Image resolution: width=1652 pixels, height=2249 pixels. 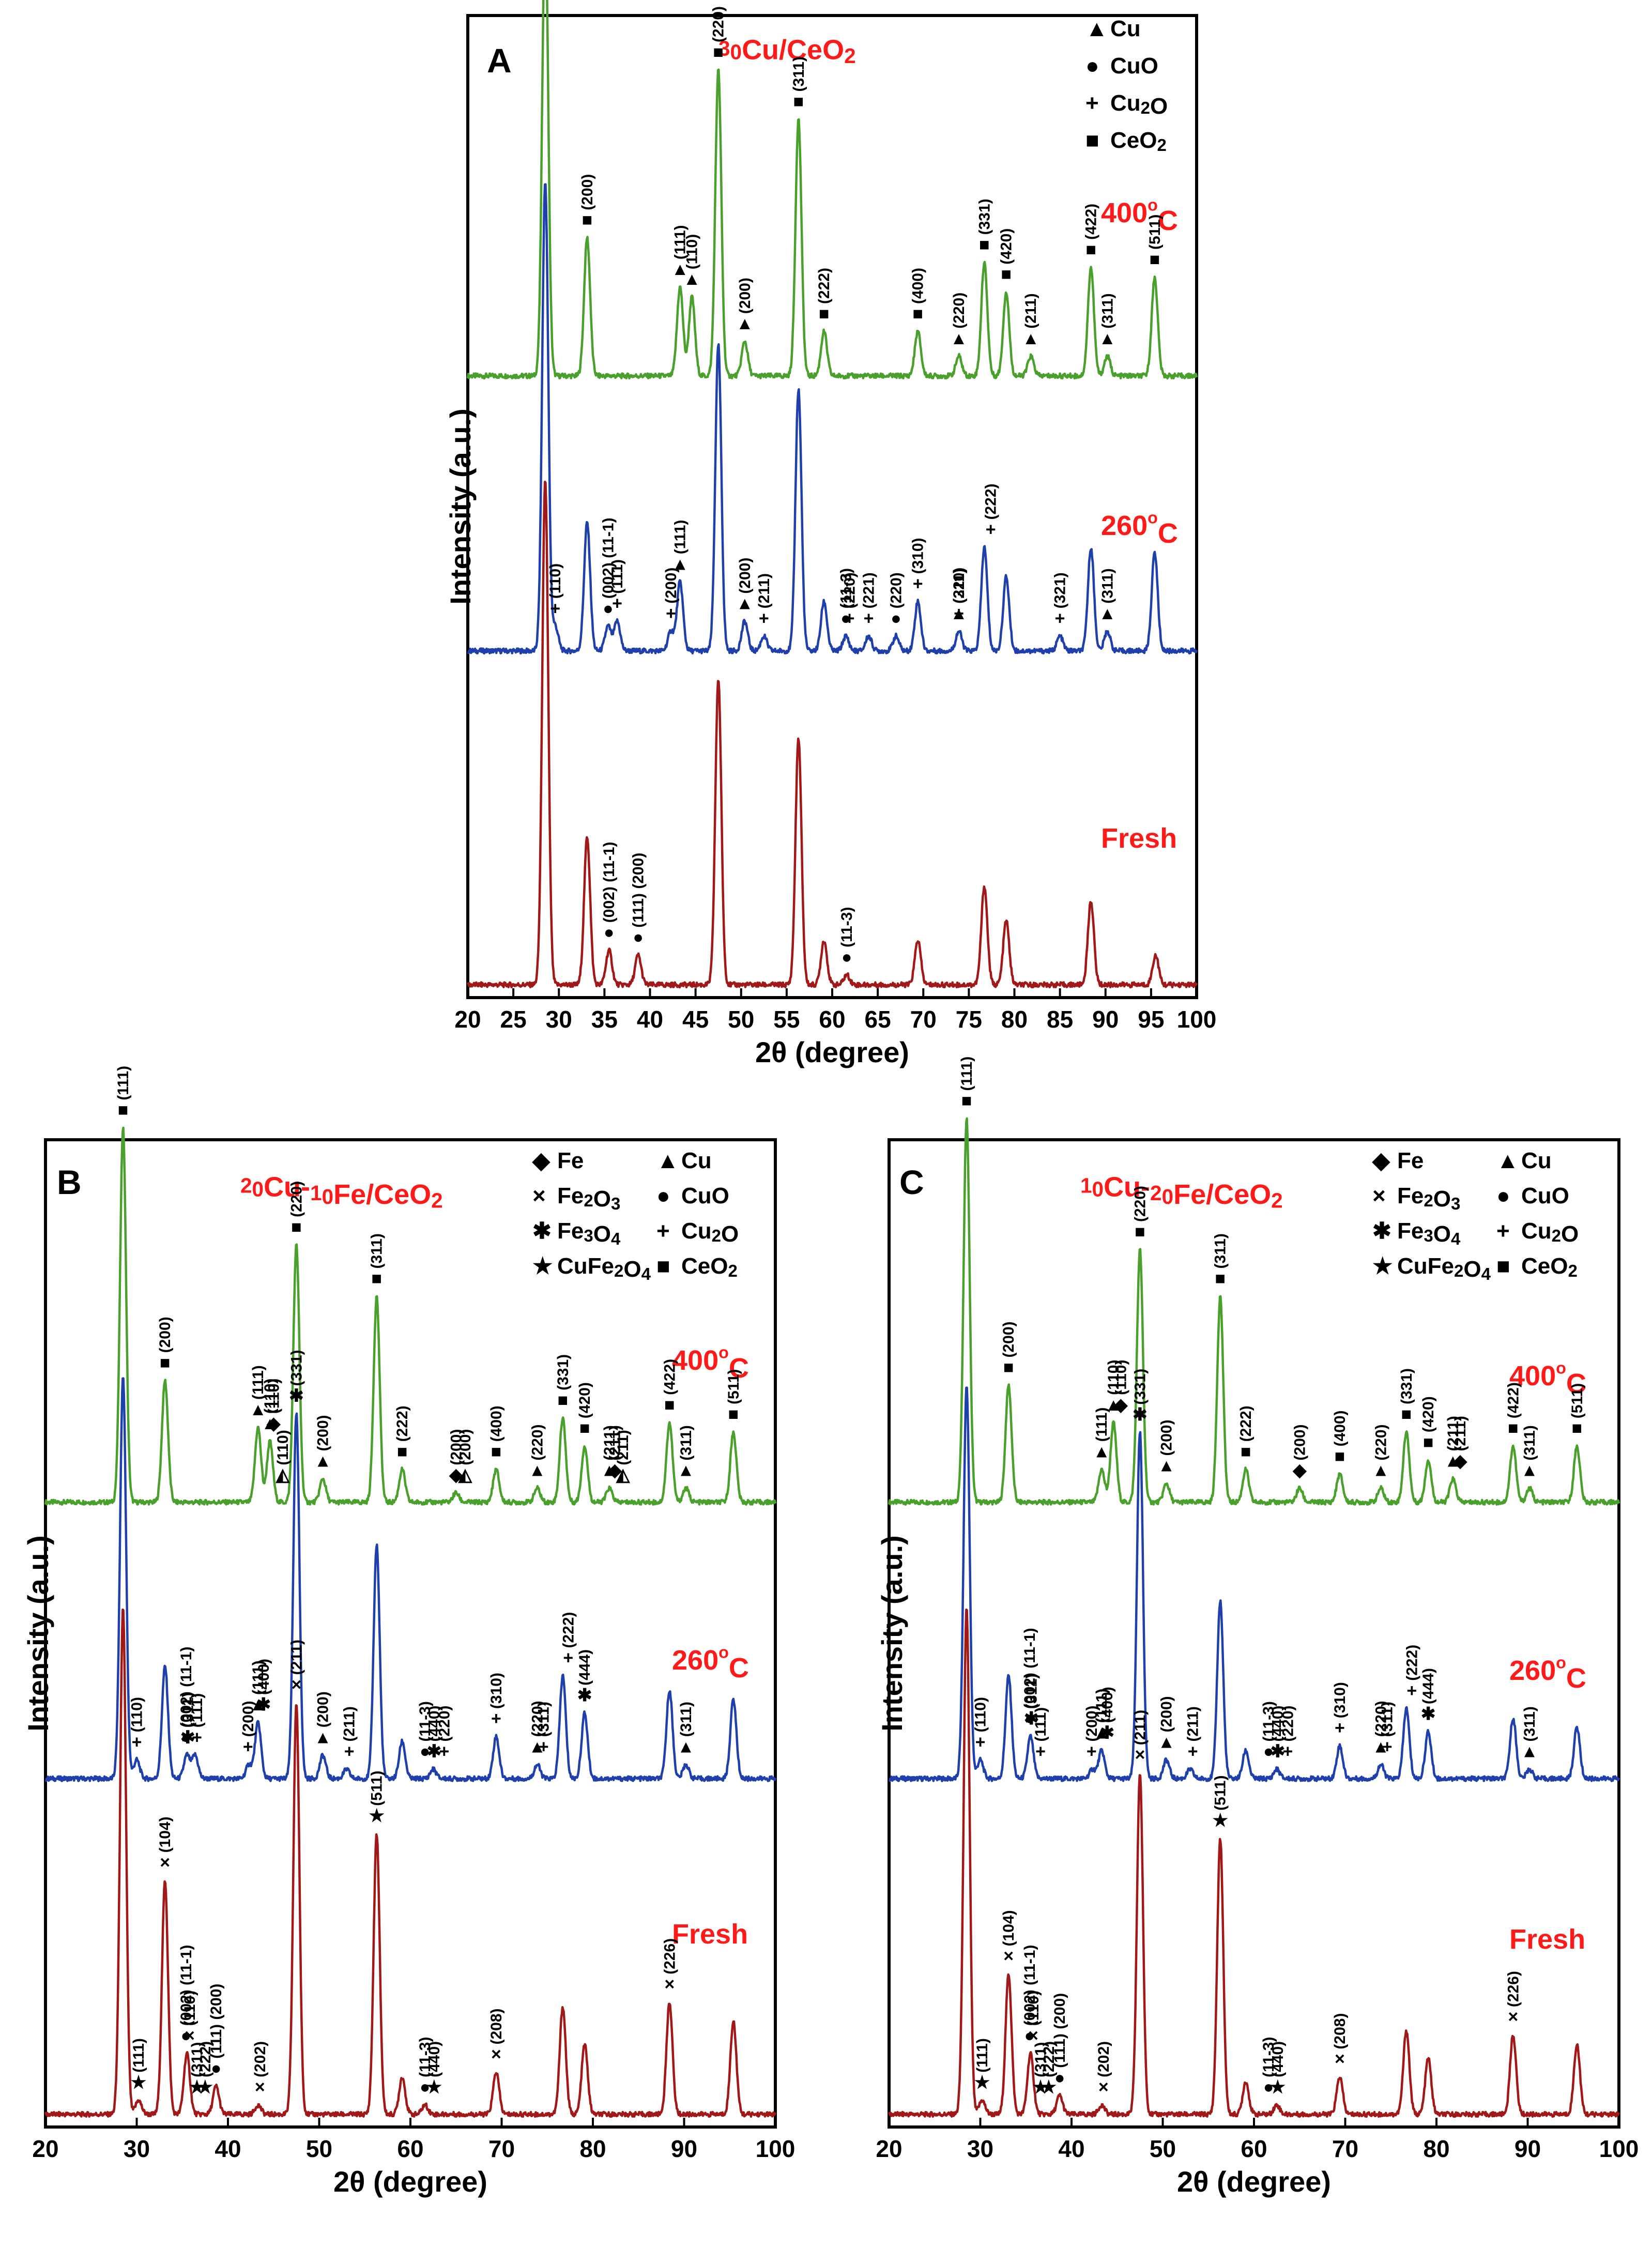 What do you see at coordinates (1139, 528) in the screenshot?
I see `series-label: 260oC` at bounding box center [1139, 528].